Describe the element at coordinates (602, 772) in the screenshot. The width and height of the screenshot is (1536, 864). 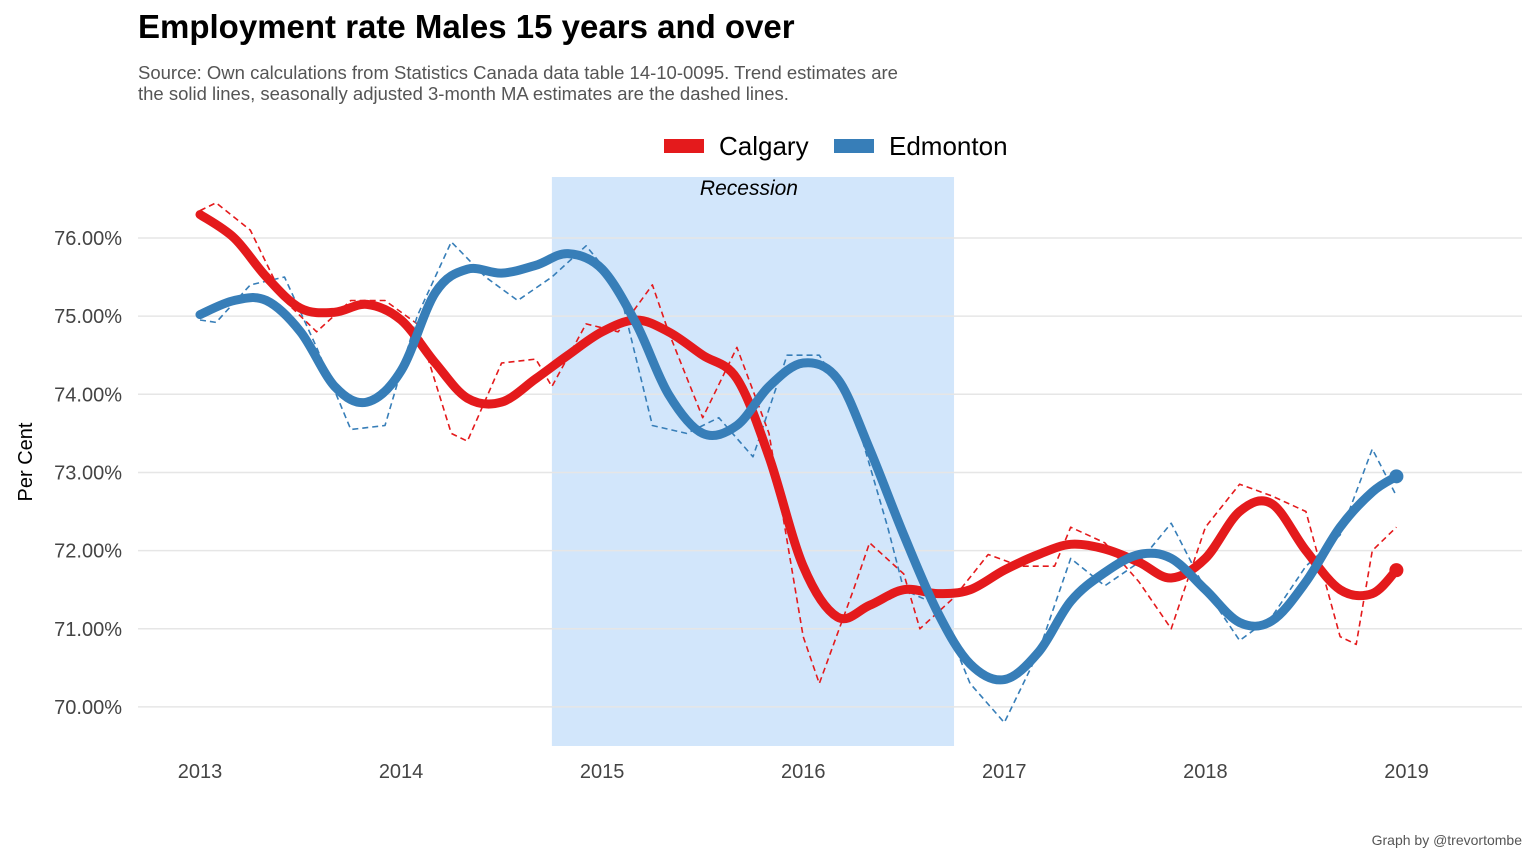
I see `x-tick-label: 2015` at that location.